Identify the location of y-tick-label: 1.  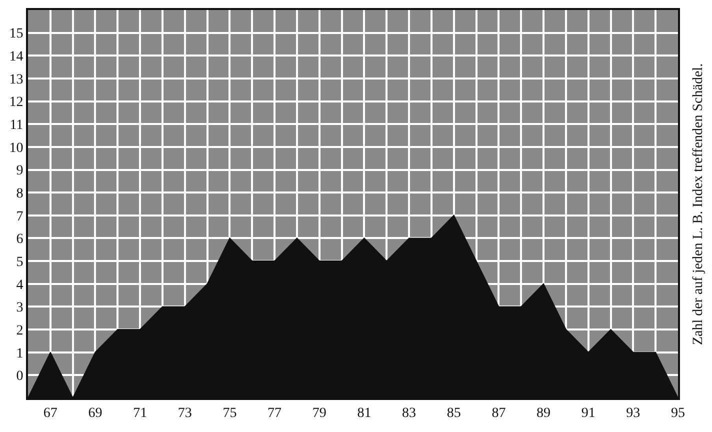
(20, 354).